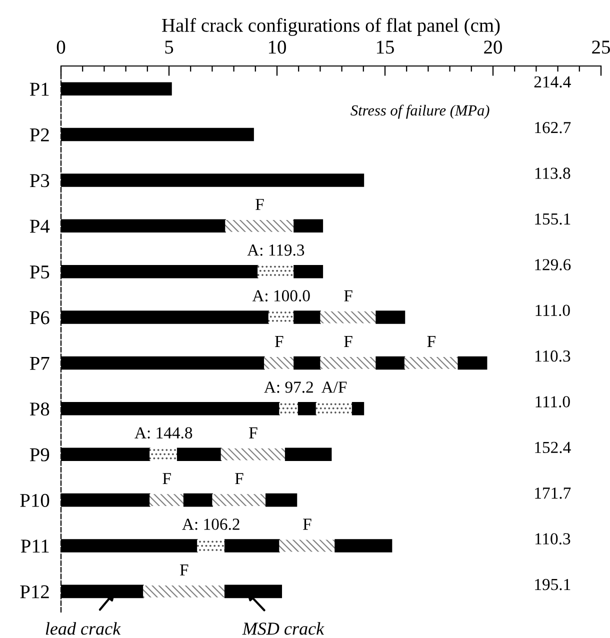  Describe the element at coordinates (169, 47) in the screenshot. I see `x-tick-label: 5` at that location.